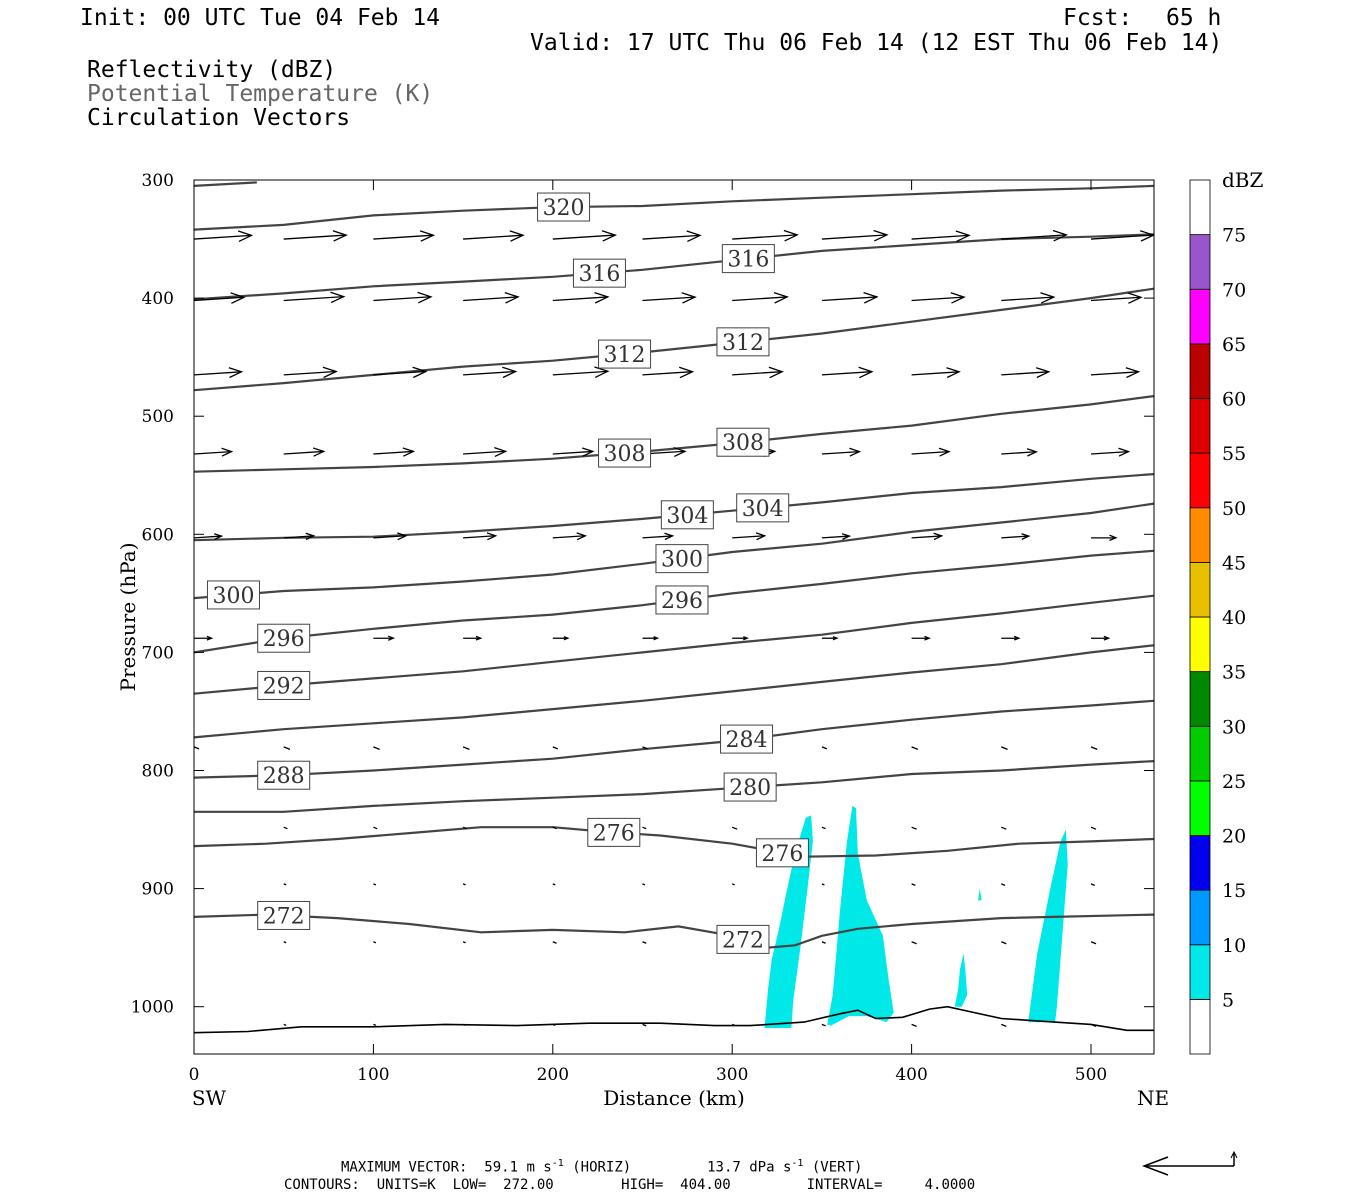 The image size is (1350, 1200). I want to click on surface-line, so click(674, 1019).